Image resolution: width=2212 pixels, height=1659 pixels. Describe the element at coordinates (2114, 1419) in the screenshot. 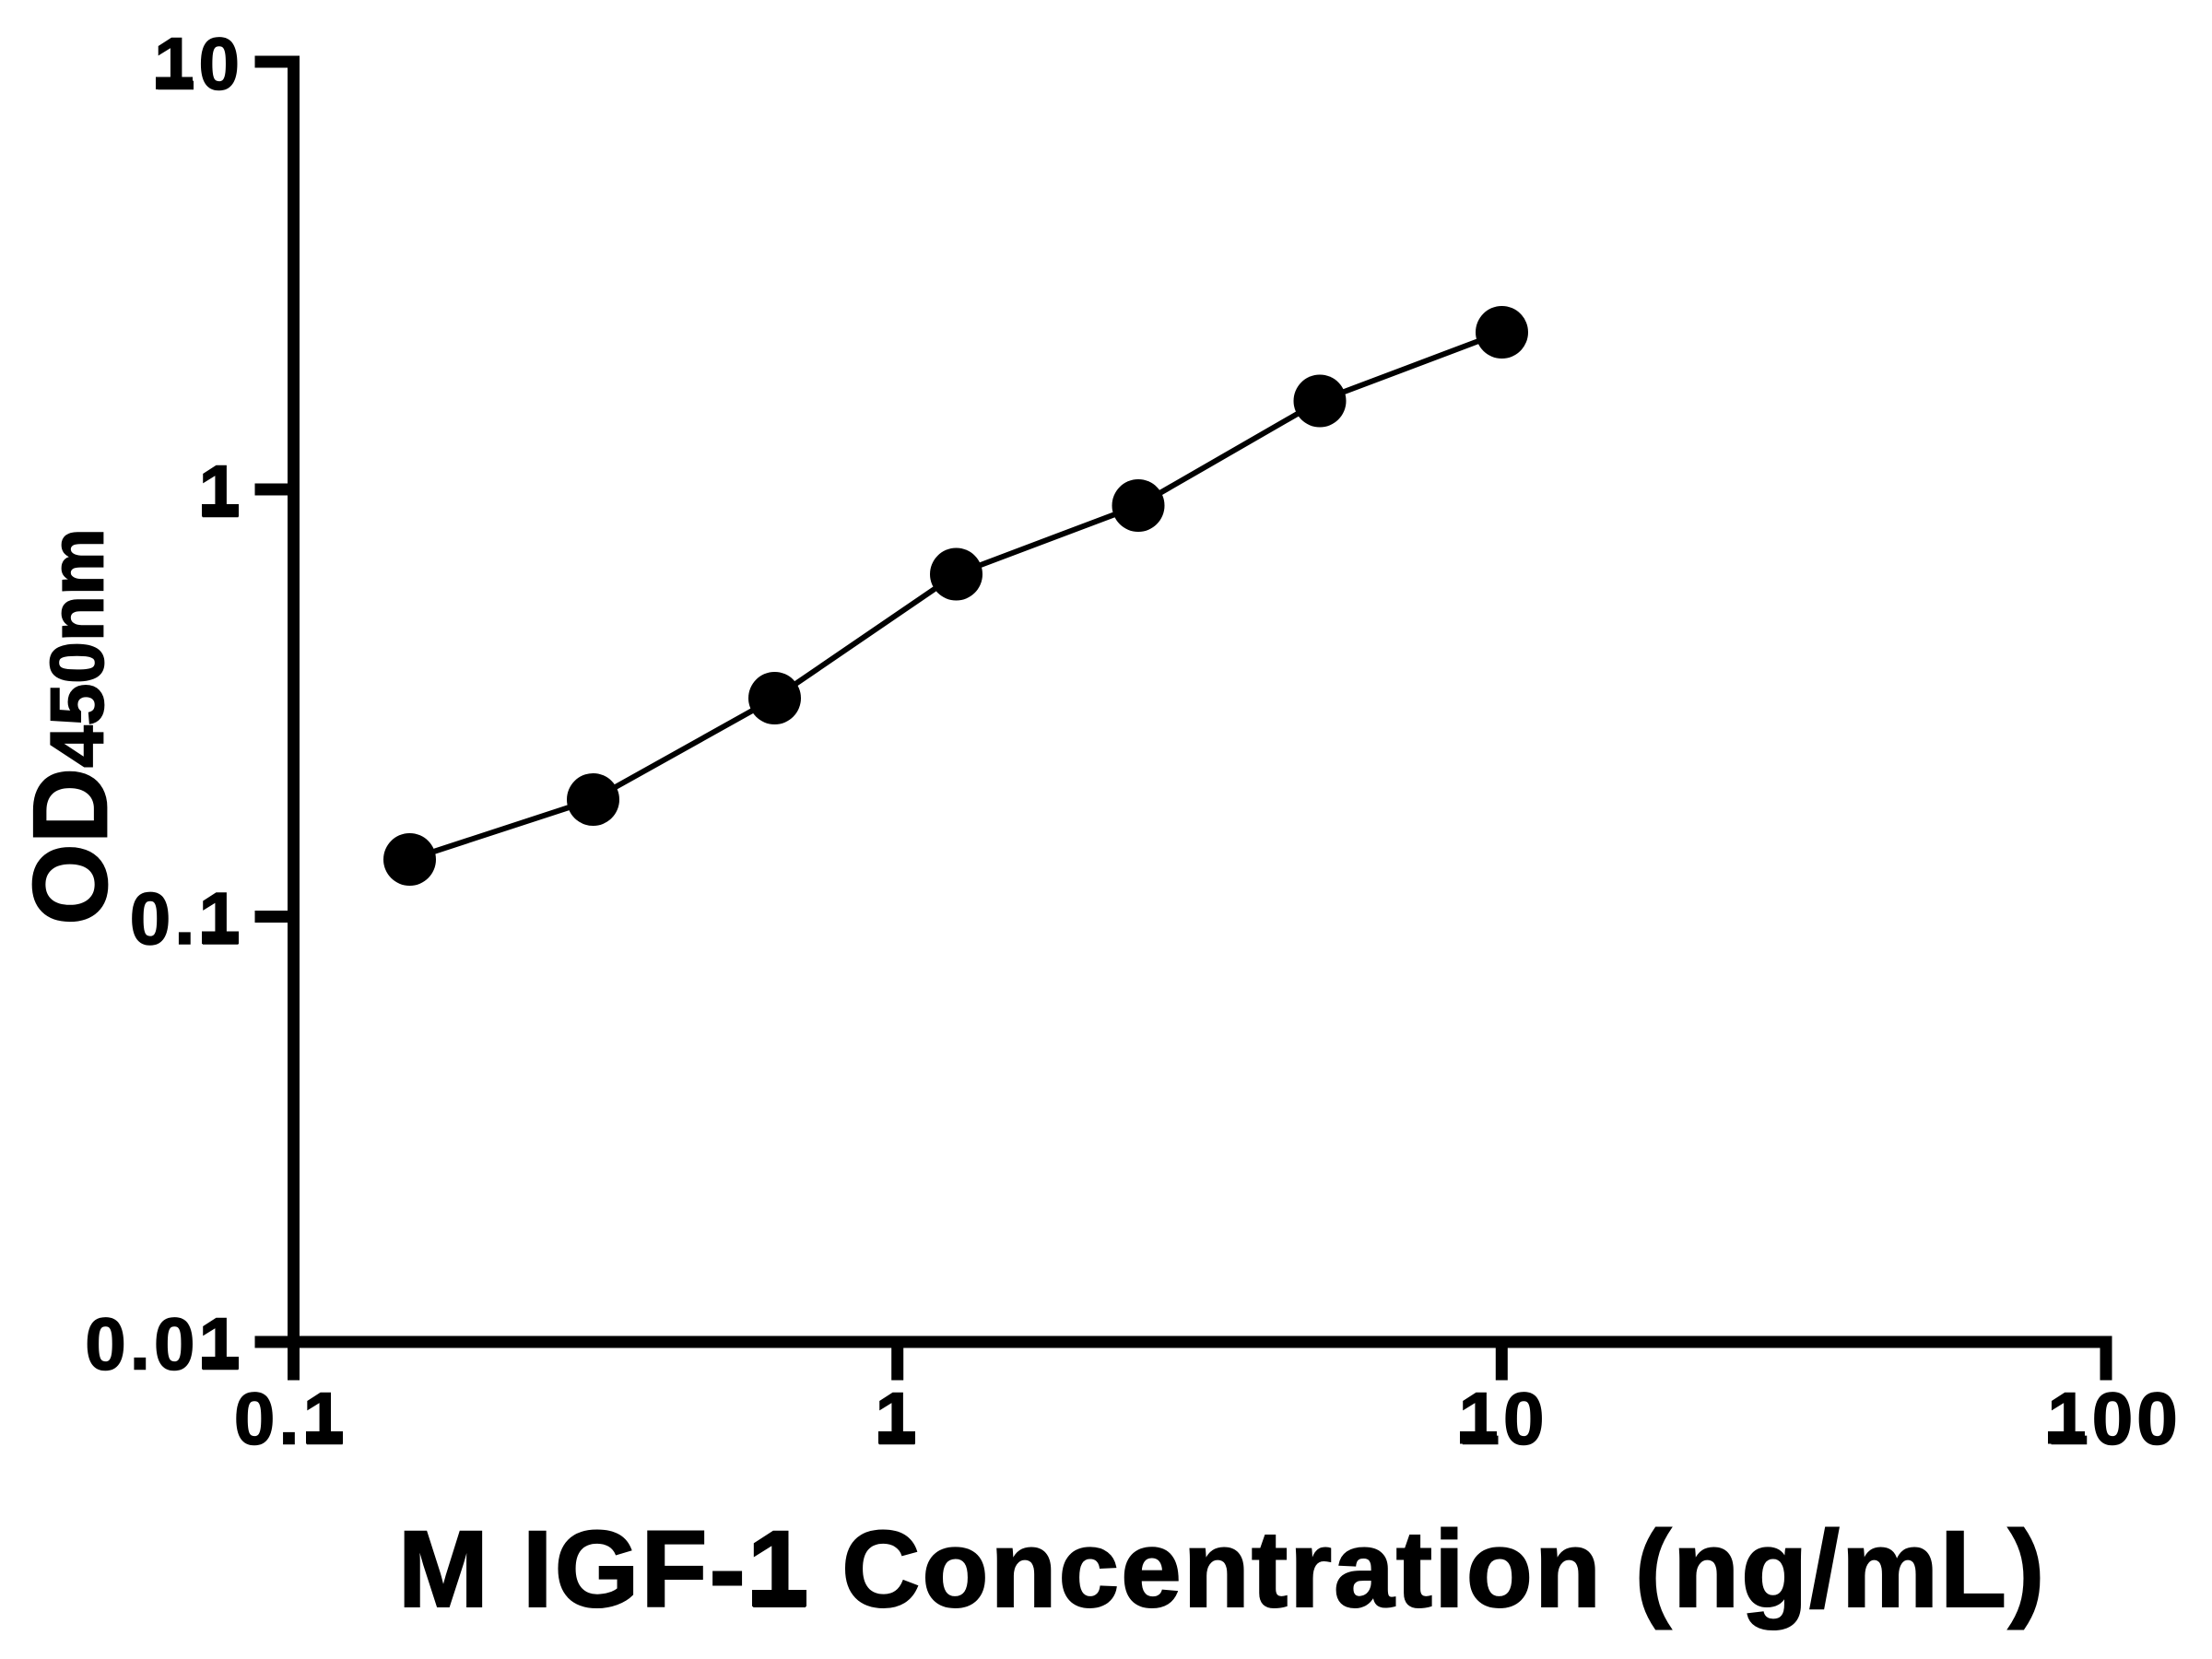

I see `svg-text: 100` at that location.